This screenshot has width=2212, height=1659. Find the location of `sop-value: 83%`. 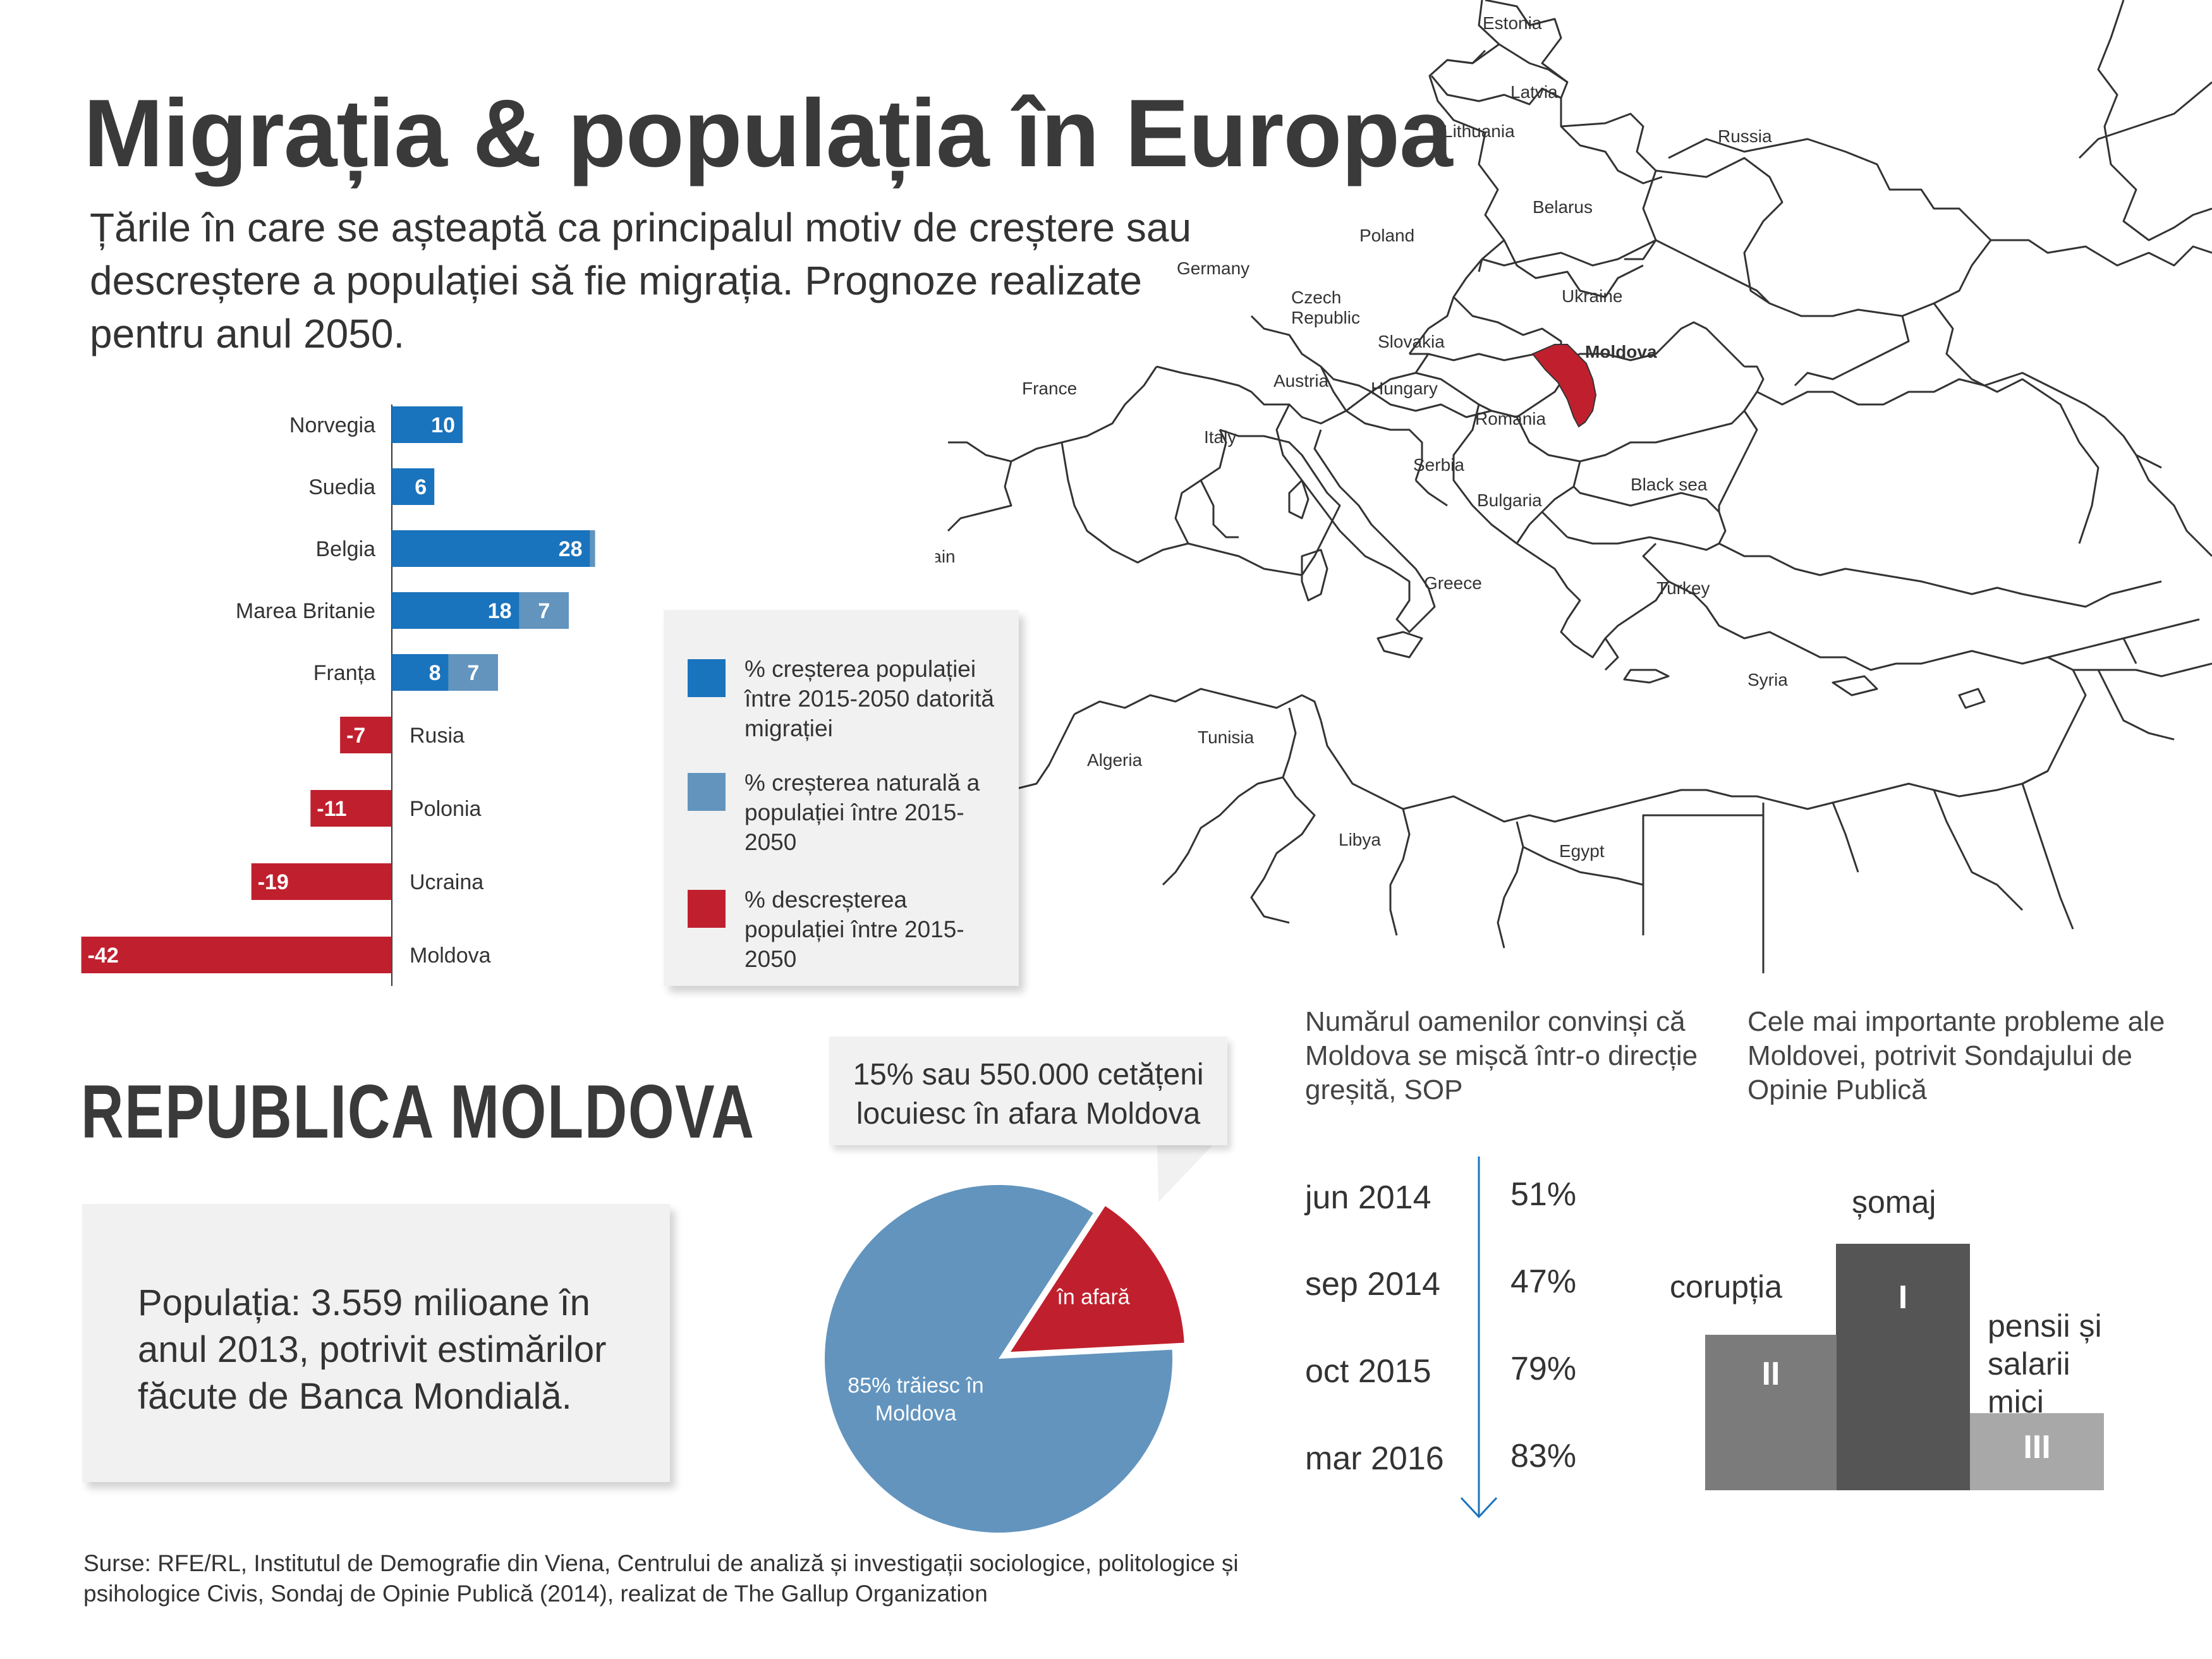

sop-value: 83% is located at coordinates (1543, 1456).